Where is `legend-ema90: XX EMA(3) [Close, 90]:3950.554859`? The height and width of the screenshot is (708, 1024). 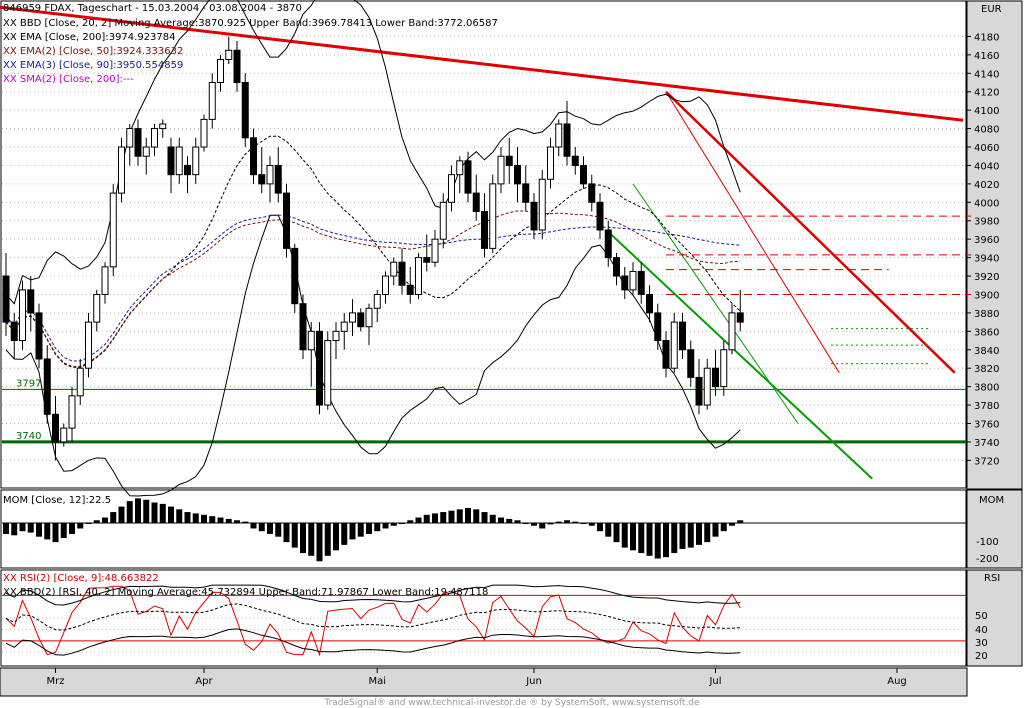
legend-ema90: XX EMA(3) [Close, 90]:3950.554859 is located at coordinates (93, 65).